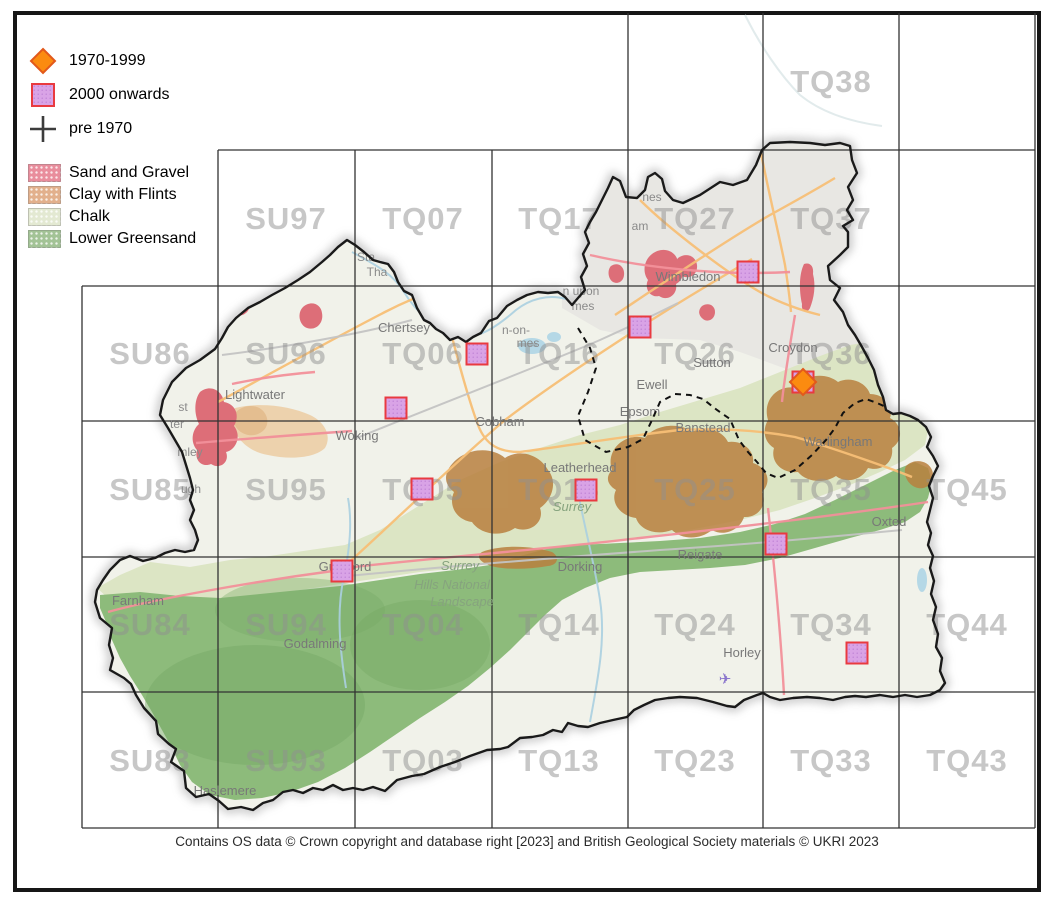  I want to click on clay-flints-swatch, so click(44, 195).